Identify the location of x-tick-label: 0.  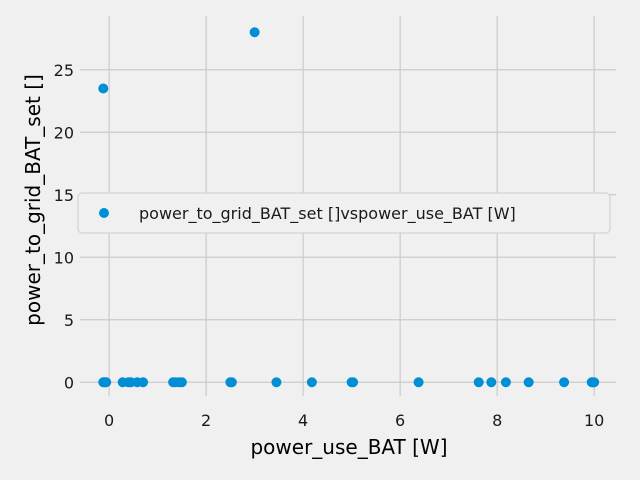
(109, 420).